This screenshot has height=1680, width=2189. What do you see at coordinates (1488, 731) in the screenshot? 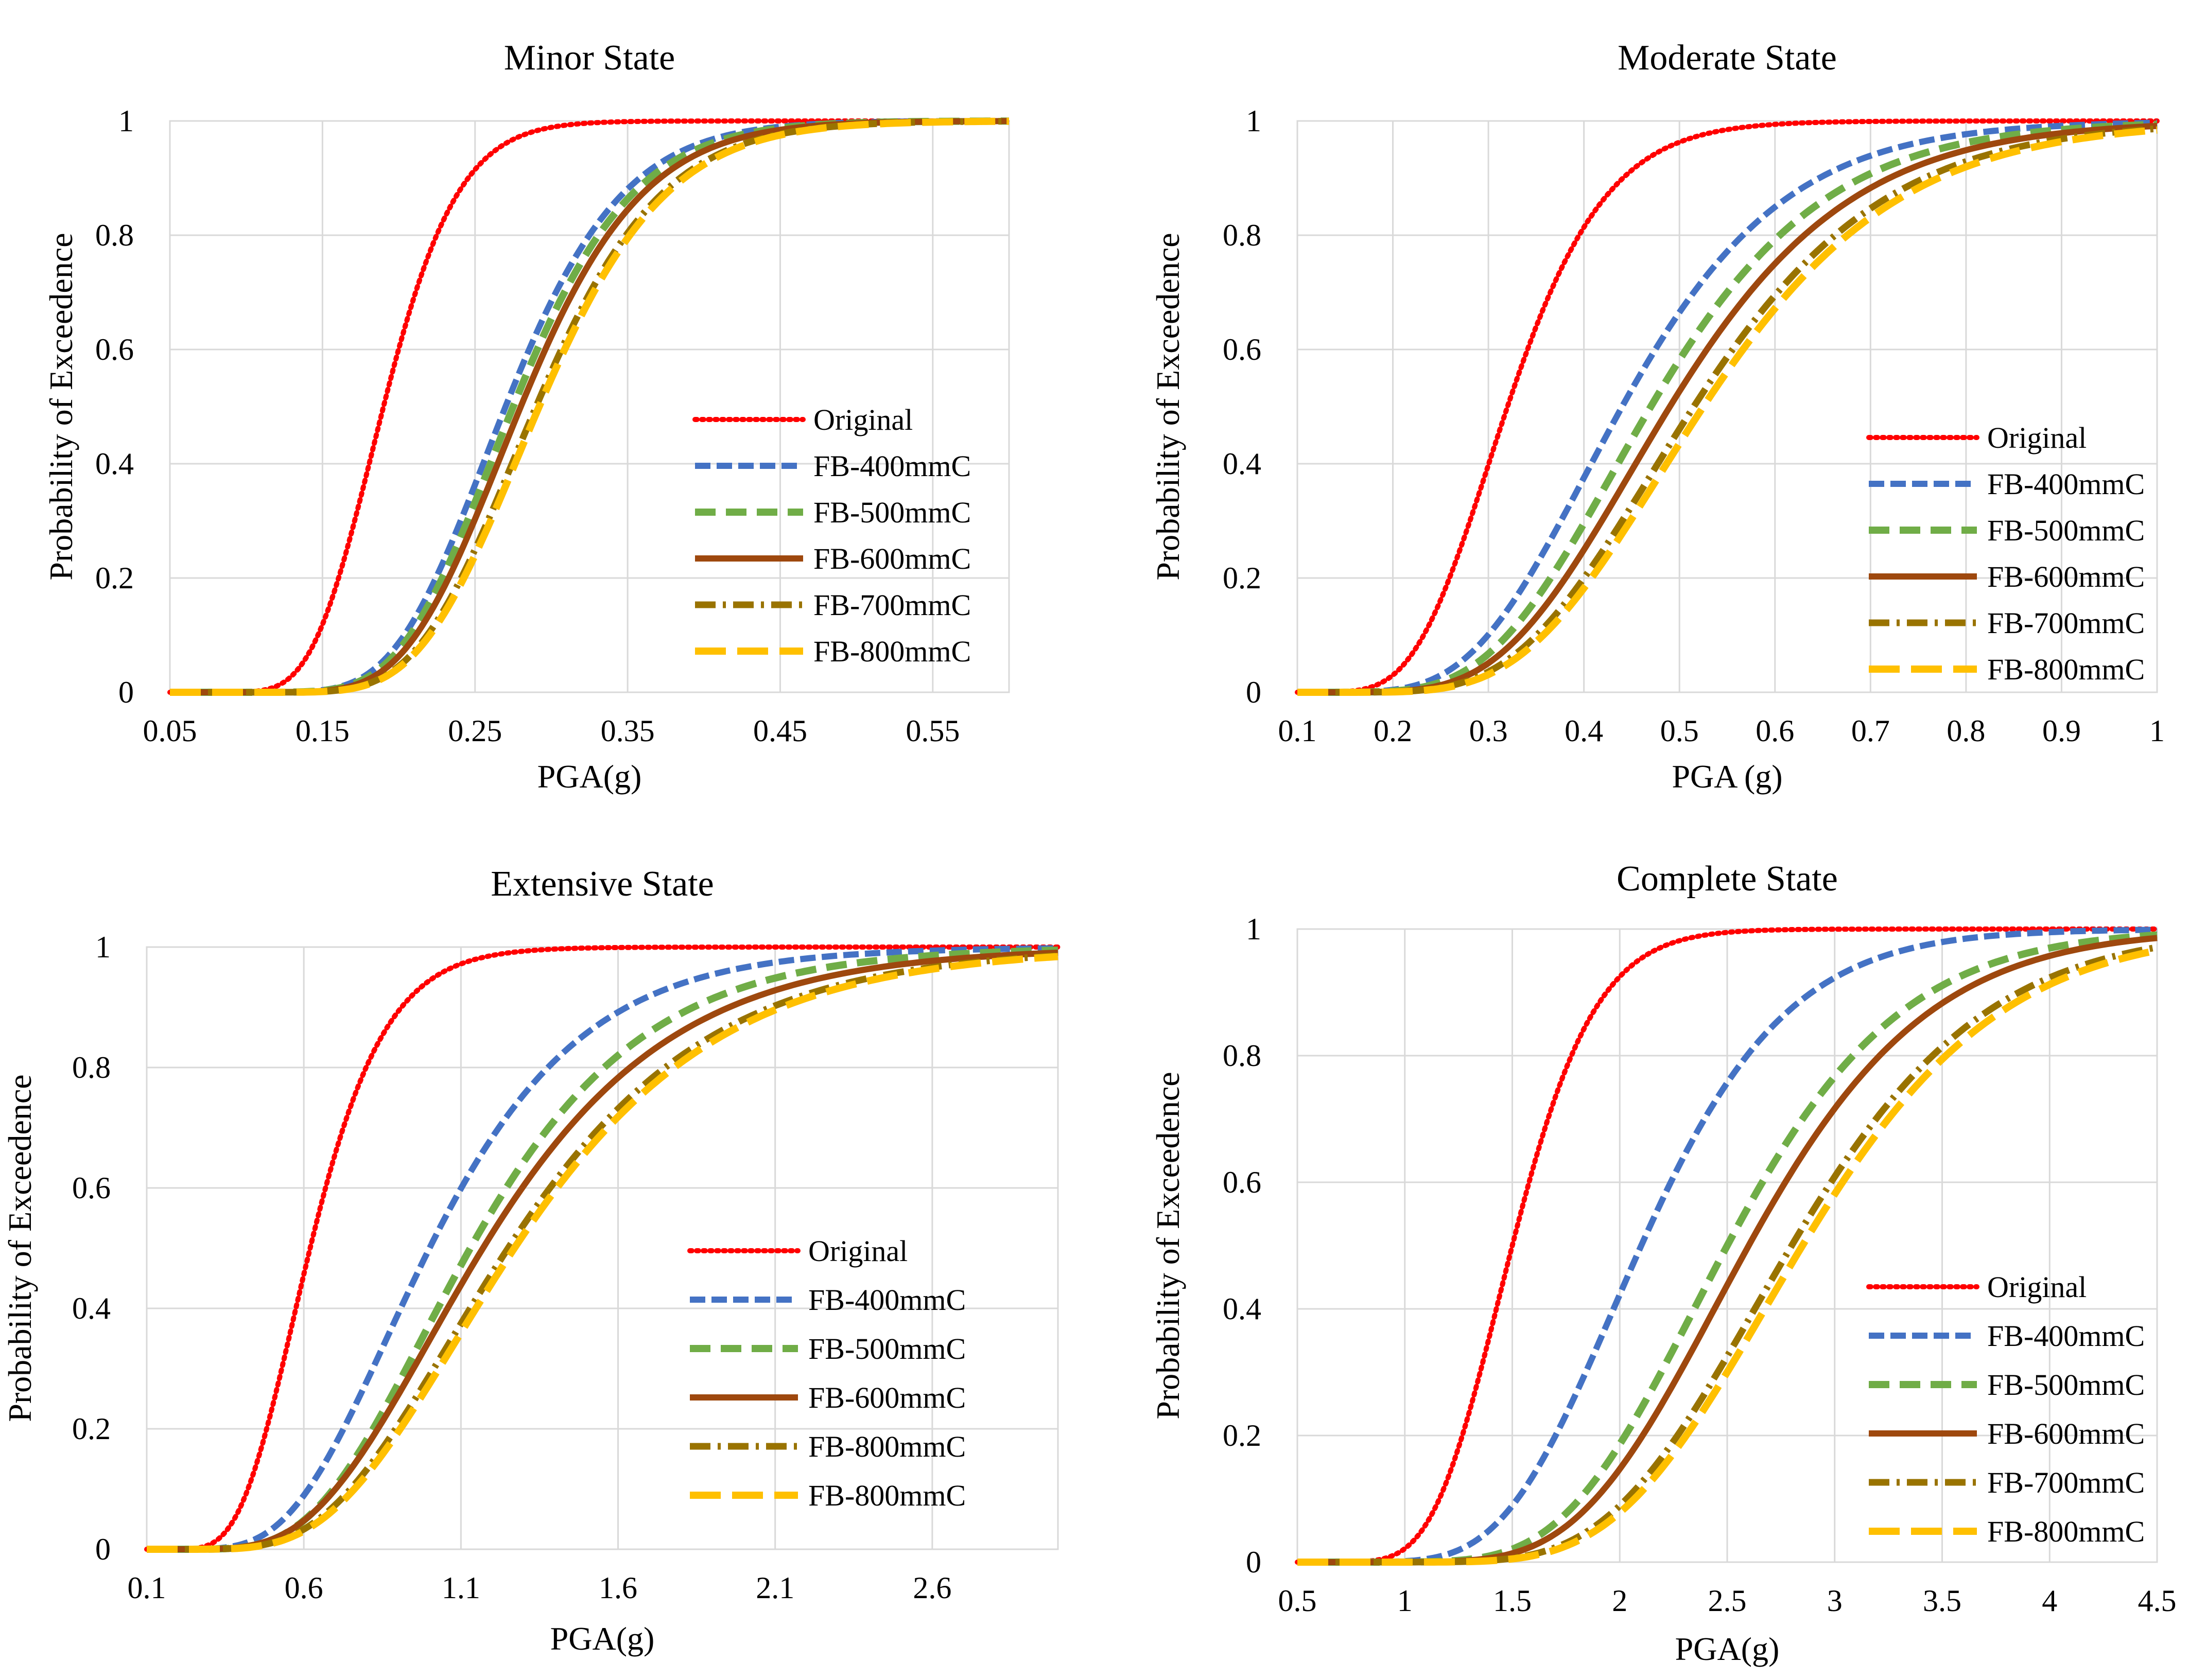
I see `x-tick-label: 0.3` at bounding box center [1488, 731].